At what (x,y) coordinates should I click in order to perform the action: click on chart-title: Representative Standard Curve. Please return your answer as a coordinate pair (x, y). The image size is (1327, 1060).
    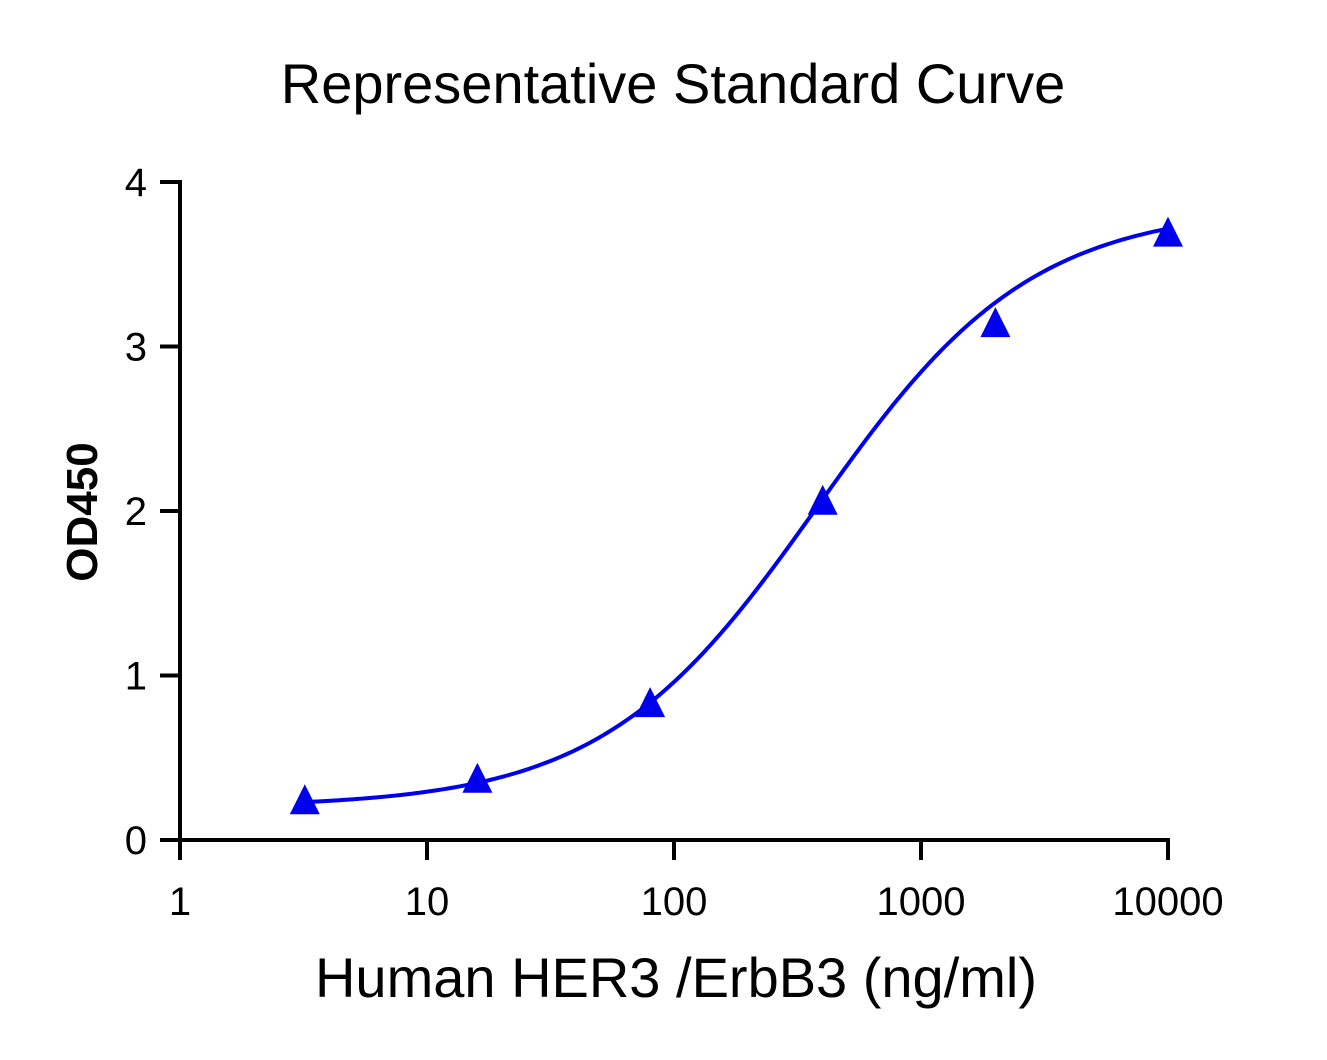
    Looking at the image, I should click on (673, 83).